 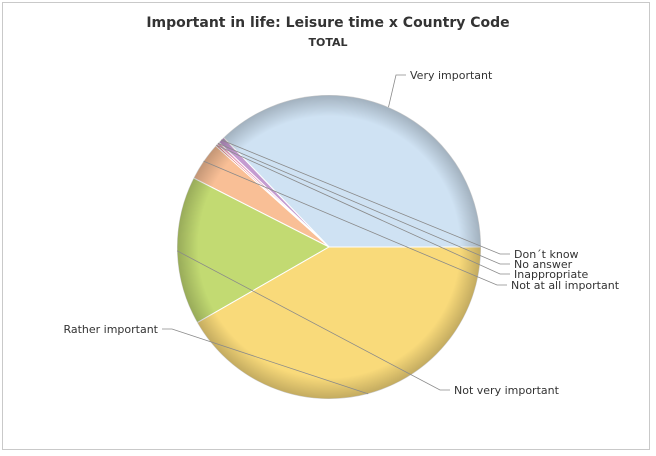 What do you see at coordinates (110, 329) in the screenshot?
I see `slice-label: Rather important` at bounding box center [110, 329].